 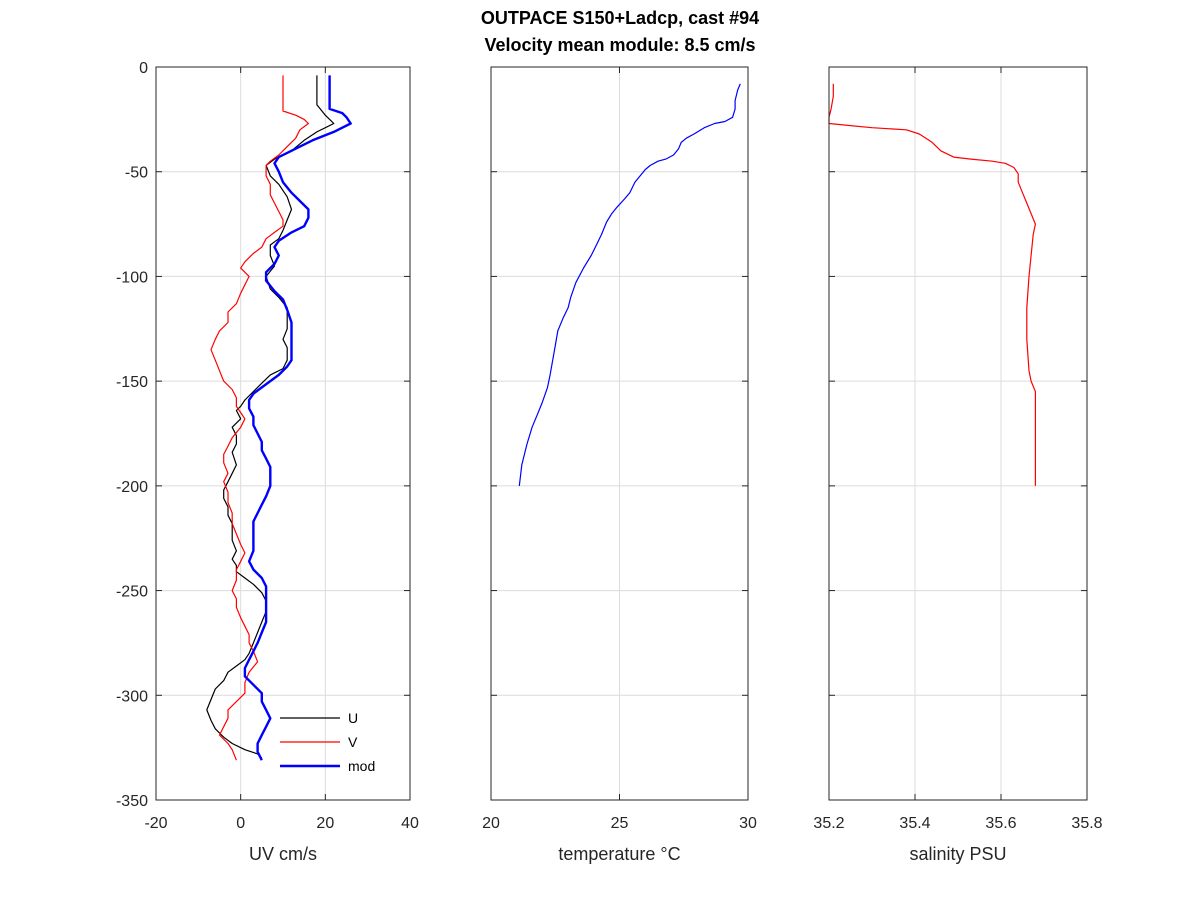 I want to click on uv-series-v-line, so click(x=259, y=418).